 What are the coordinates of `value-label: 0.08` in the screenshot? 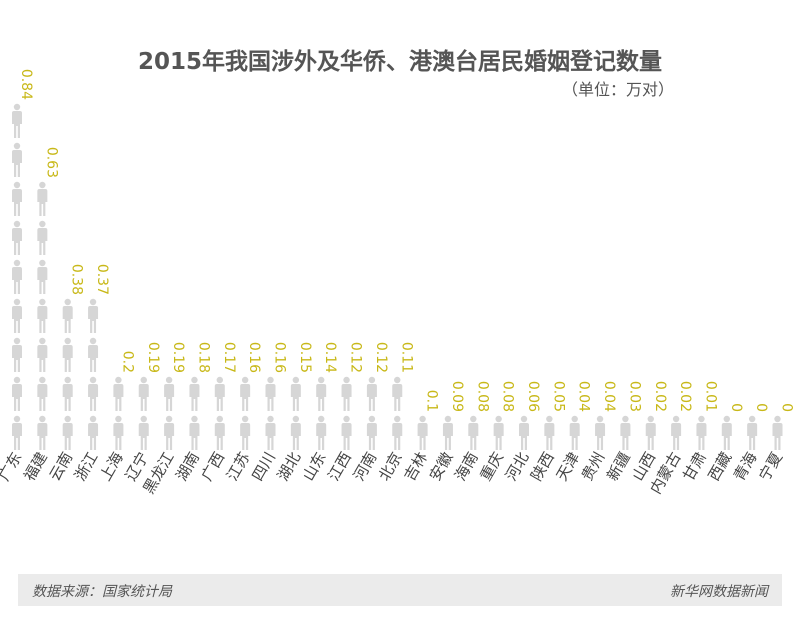 It's located at (482, 396).